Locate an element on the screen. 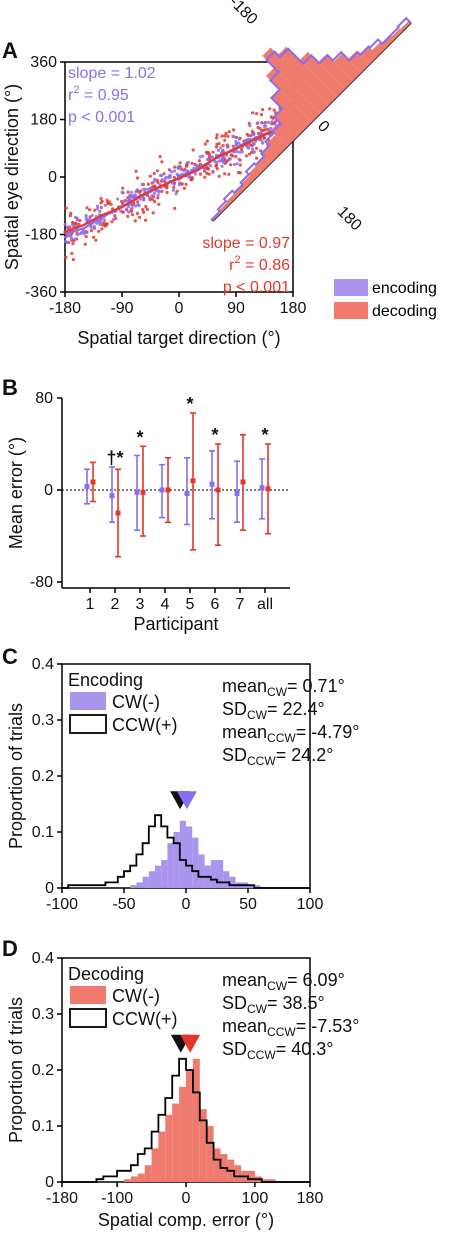 The width and height of the screenshot is (474, 1245). panel-b-y-tick-label: 0 is located at coordinates (48, 490).